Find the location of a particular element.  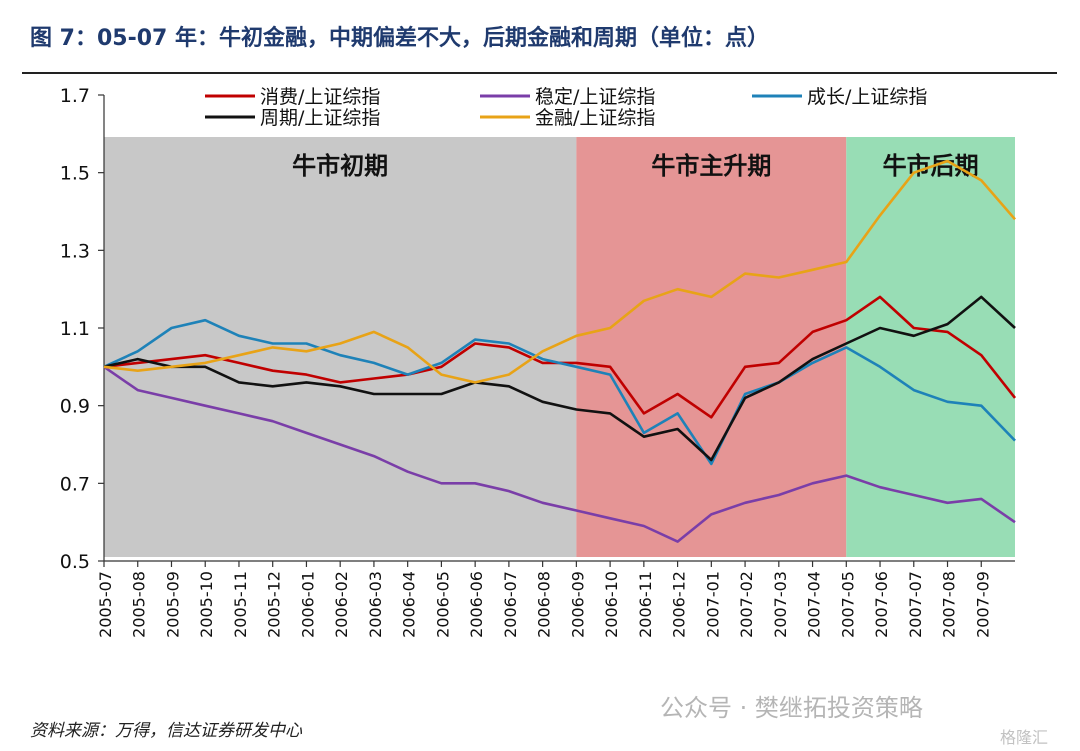

x-tick-label: 2007-09 is located at coordinates (982, 604).